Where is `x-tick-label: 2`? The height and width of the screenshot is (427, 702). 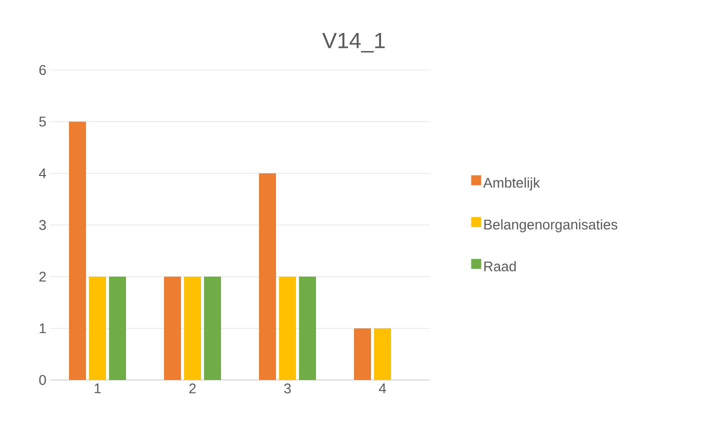
x-tick-label: 2 is located at coordinates (192, 389).